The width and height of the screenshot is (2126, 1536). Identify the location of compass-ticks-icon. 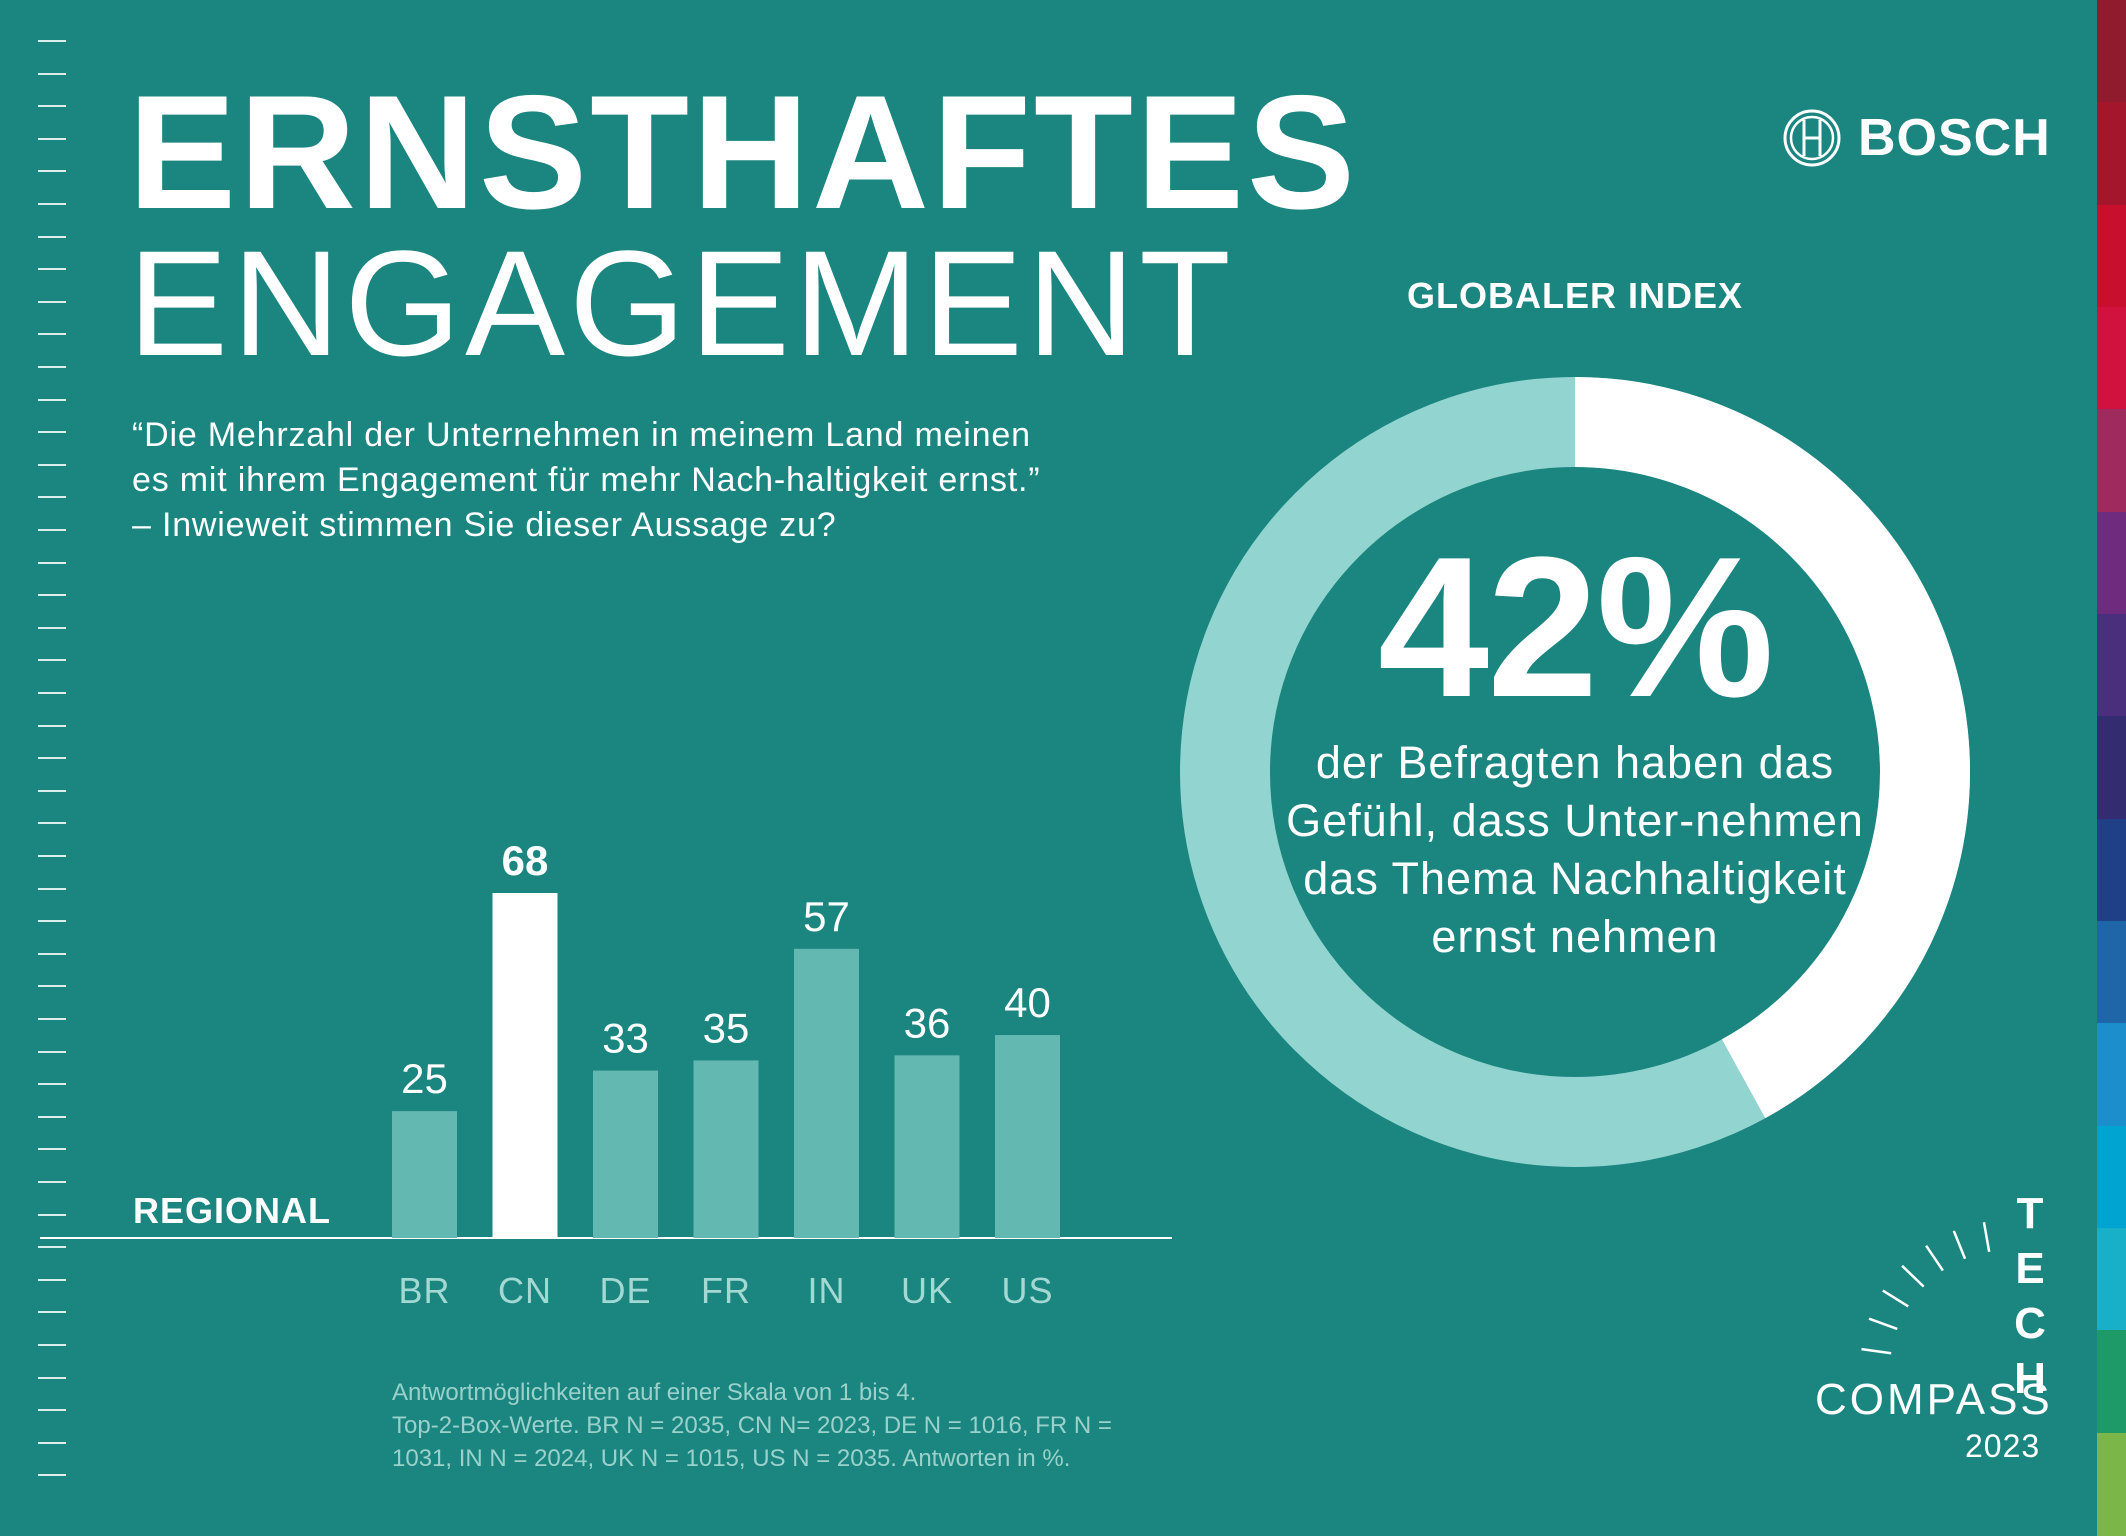
(1926, 1288).